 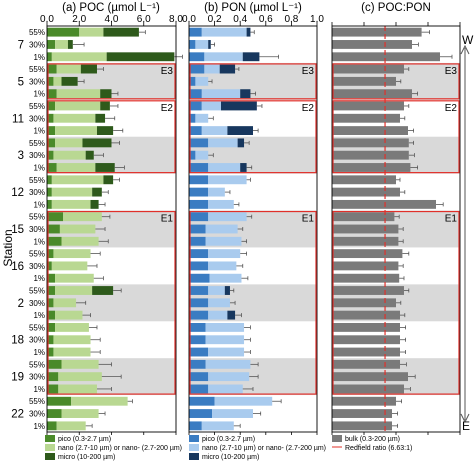 What do you see at coordinates (37, 414) in the screenshot?
I see `stratum-label-22-1: 30%` at bounding box center [37, 414].